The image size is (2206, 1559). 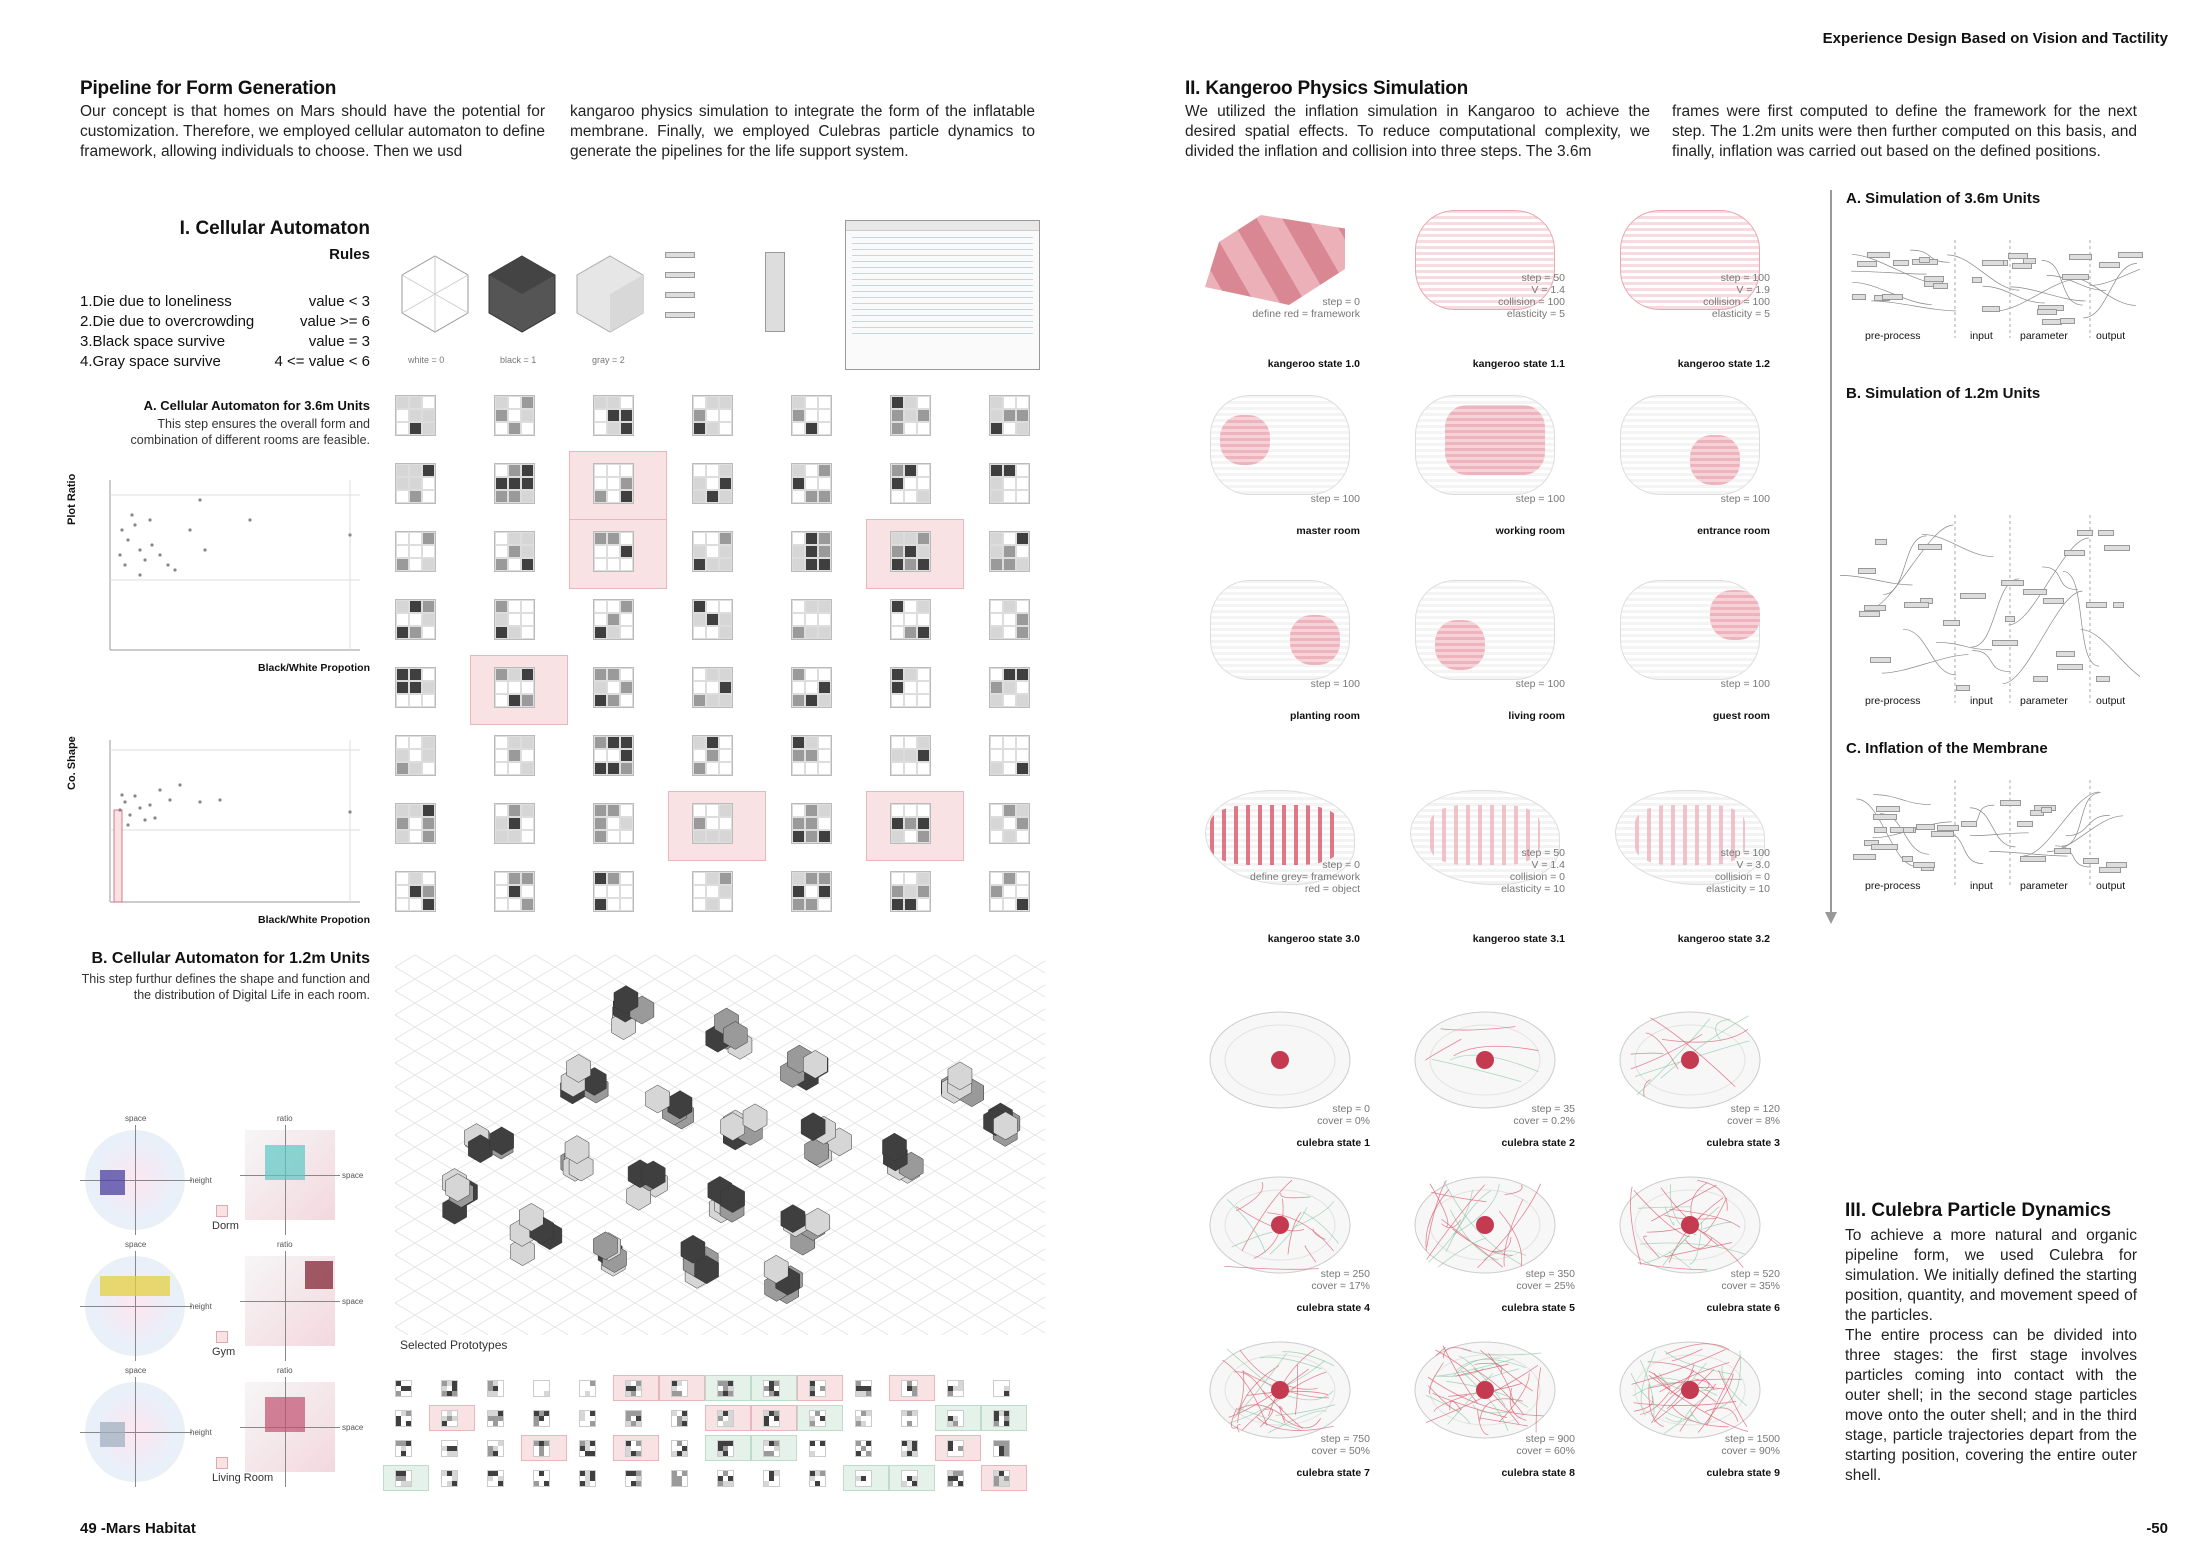 I want to click on state-param: elasticity = 5, so click(x=1535, y=314).